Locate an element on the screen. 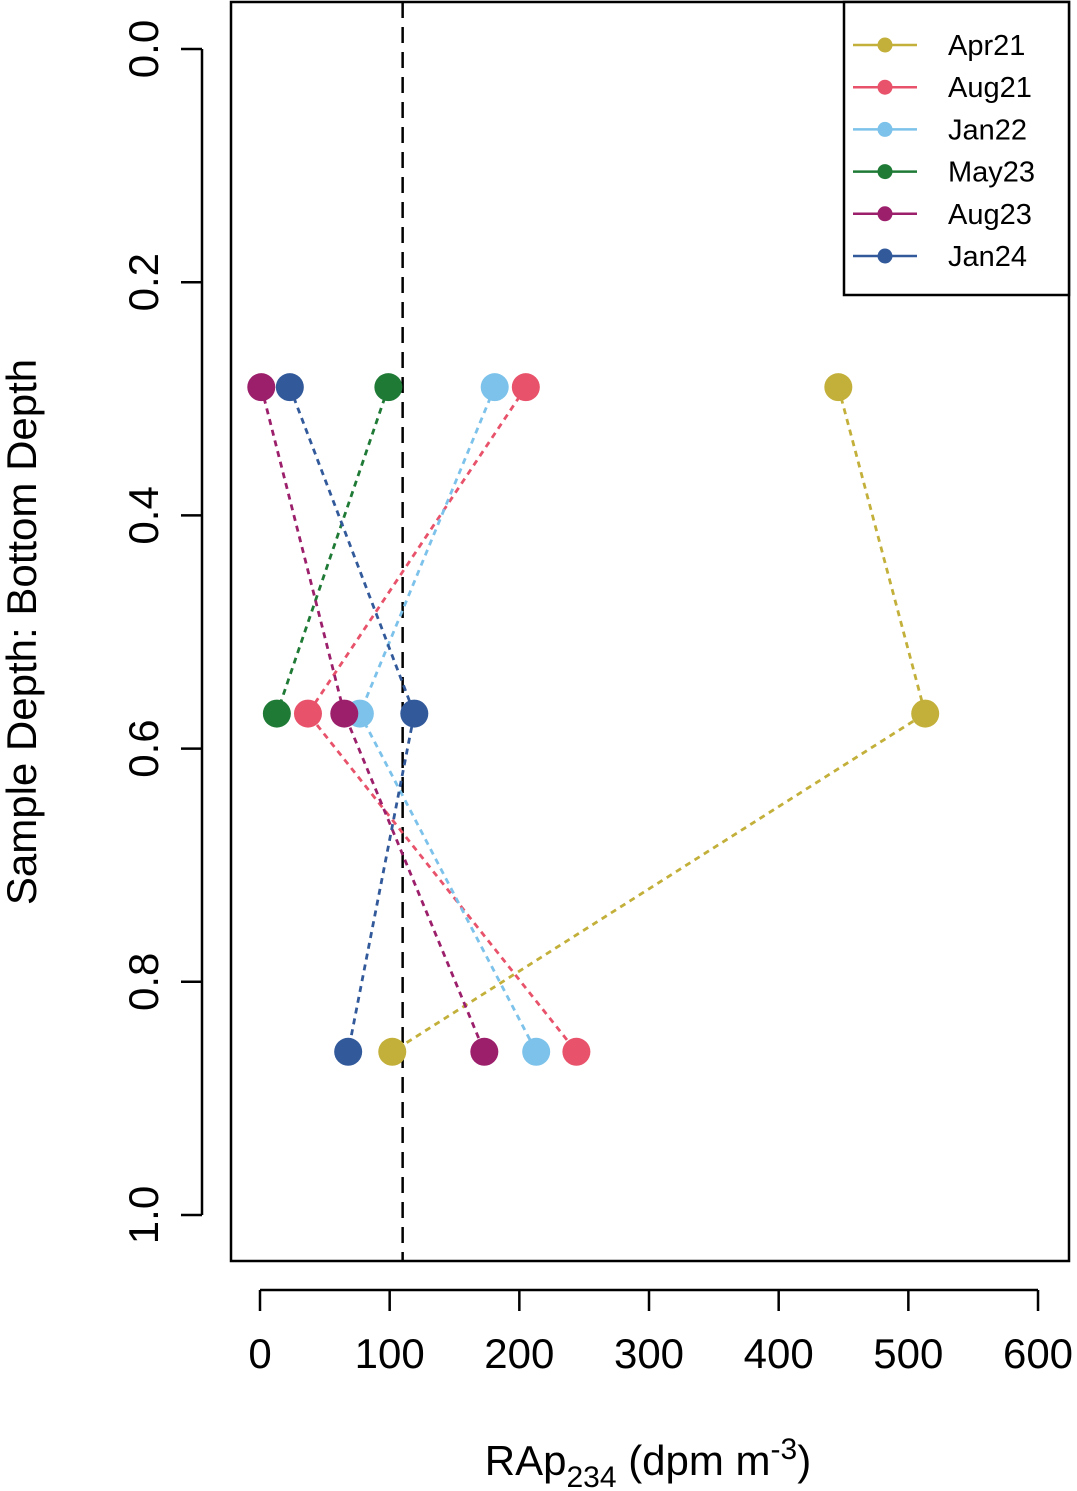 The width and height of the screenshot is (1077, 1491). legend-label-apr21: Apr21 is located at coordinates (986, 46).